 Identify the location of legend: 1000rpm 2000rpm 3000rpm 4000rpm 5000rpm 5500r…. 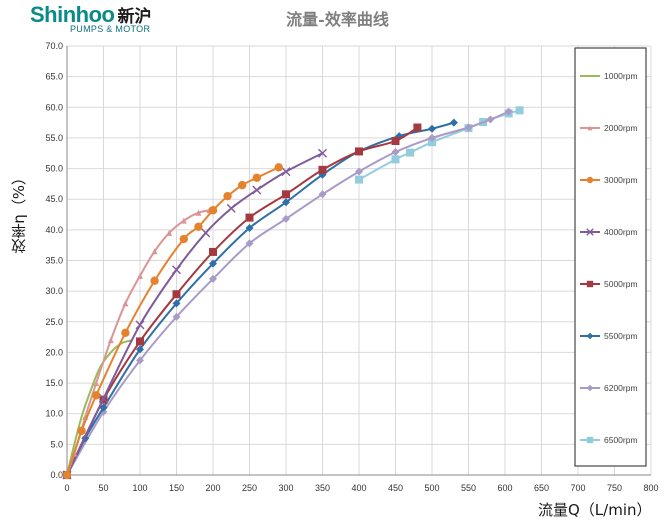
(610, 257).